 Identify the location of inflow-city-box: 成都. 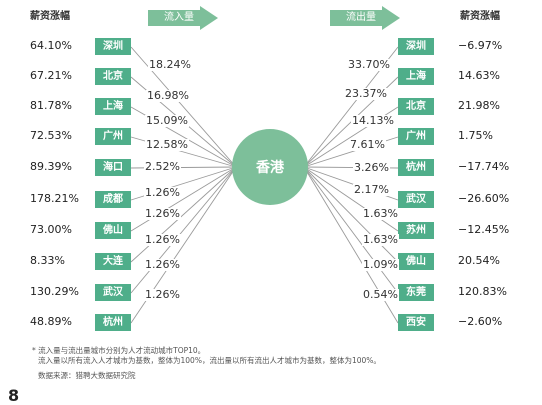
(113, 199).